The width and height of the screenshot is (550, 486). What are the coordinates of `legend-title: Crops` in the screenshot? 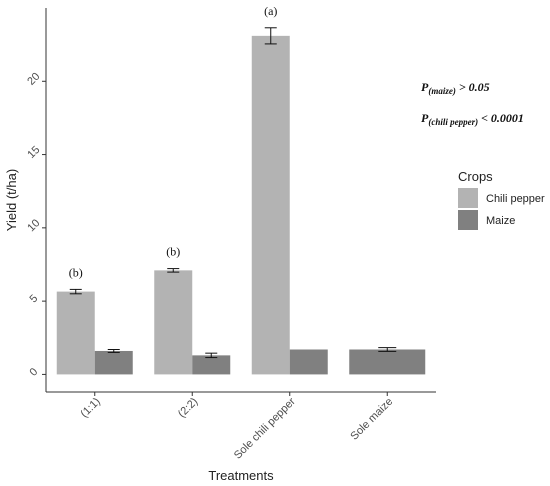 It's located at (475, 176).